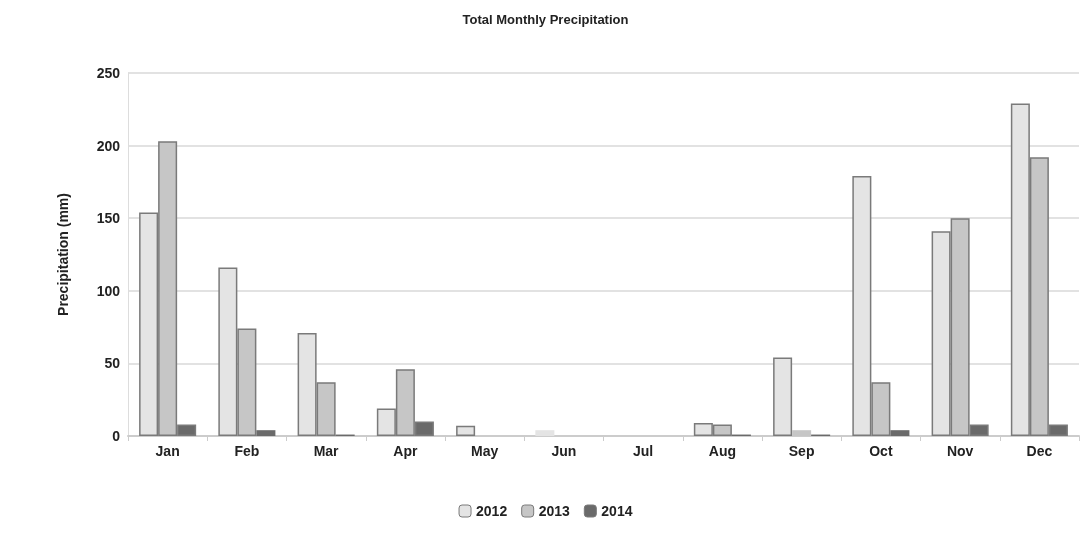 Image resolution: width=1091 pixels, height=535 pixels. What do you see at coordinates (167, 451) in the screenshot?
I see `x-tick-label: Jan` at bounding box center [167, 451].